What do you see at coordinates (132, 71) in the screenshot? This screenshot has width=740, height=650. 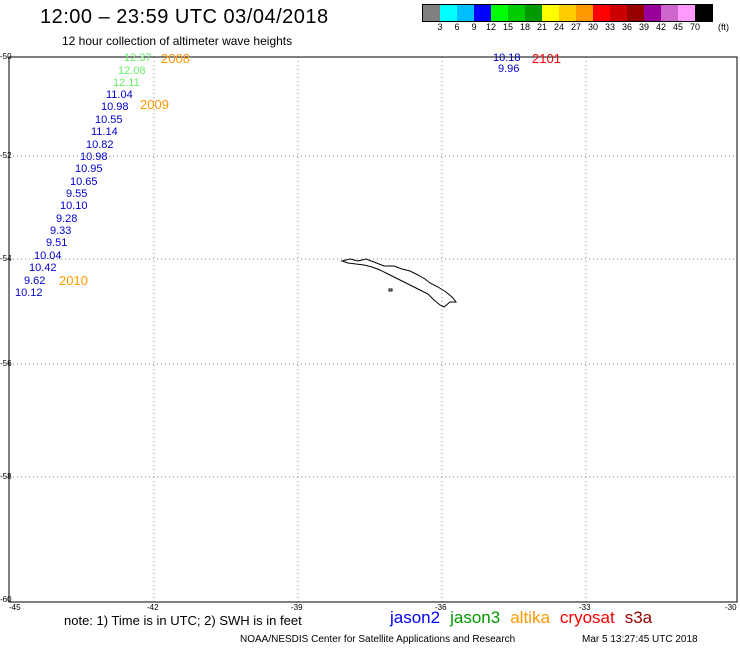 I see `wave-height-value: 12.08` at bounding box center [132, 71].